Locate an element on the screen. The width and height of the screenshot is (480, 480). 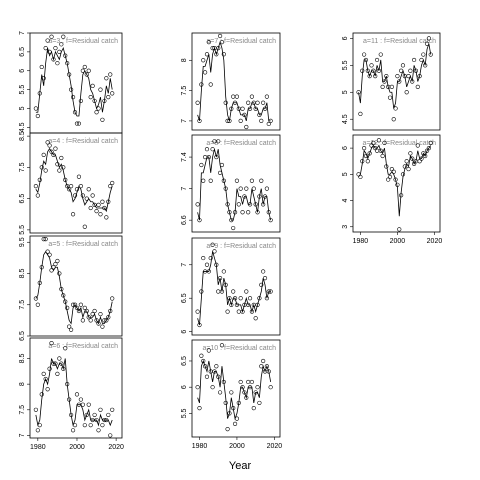
y-tick-label: 4 is located at coordinates (345, 200).